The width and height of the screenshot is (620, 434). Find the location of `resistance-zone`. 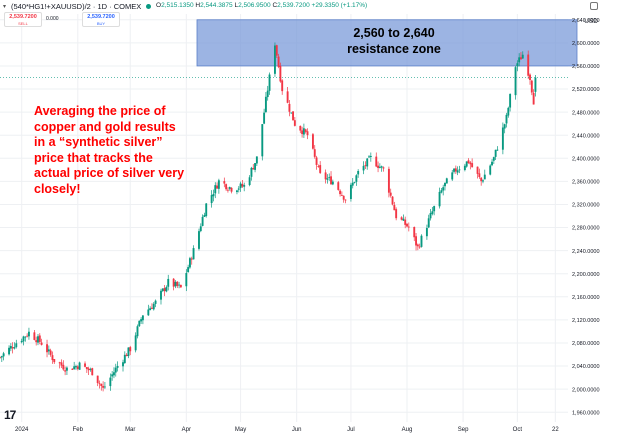

resistance-zone is located at coordinates (387, 43).